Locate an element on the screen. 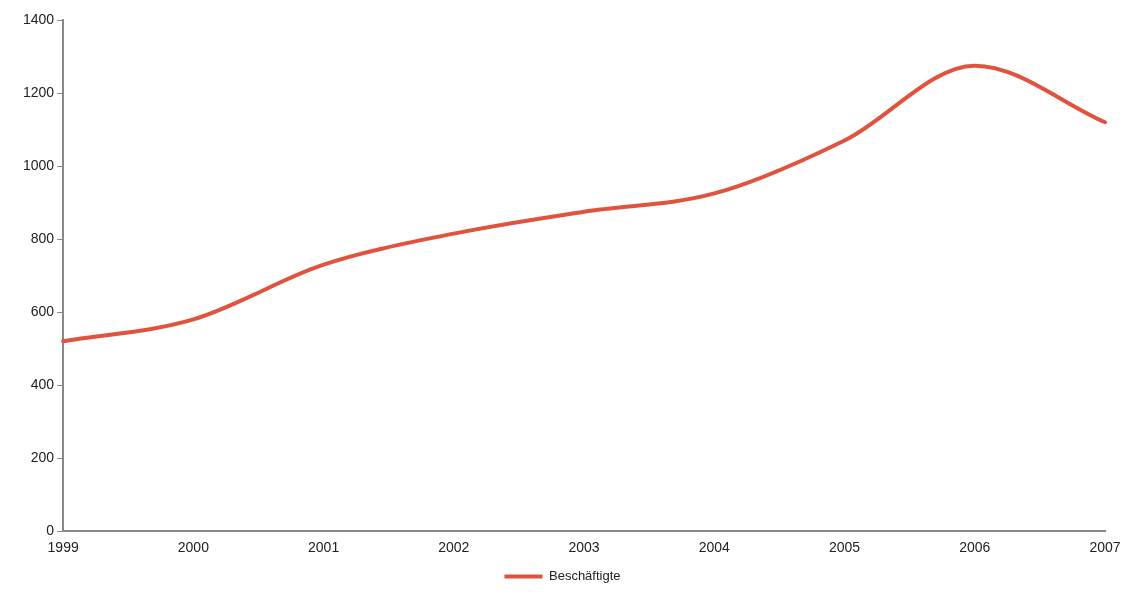 This screenshot has height=598, width=1135. y-tick-label: 400 is located at coordinates (42, 384).